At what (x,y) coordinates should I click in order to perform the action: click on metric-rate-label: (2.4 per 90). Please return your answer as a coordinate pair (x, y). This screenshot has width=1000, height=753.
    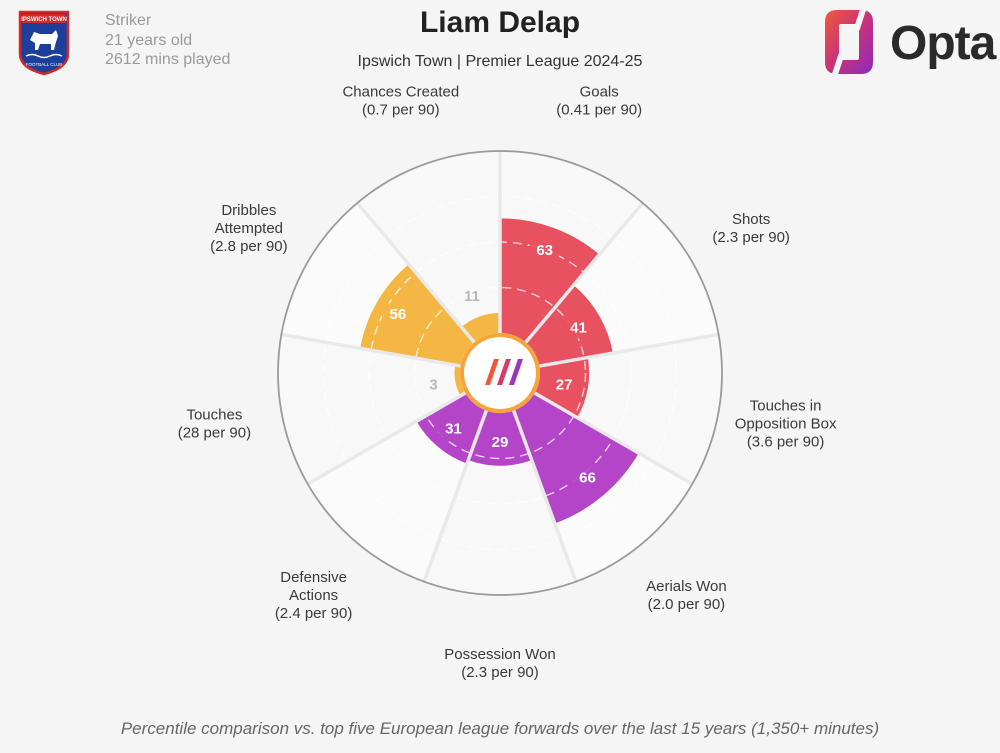
    Looking at the image, I should click on (314, 613).